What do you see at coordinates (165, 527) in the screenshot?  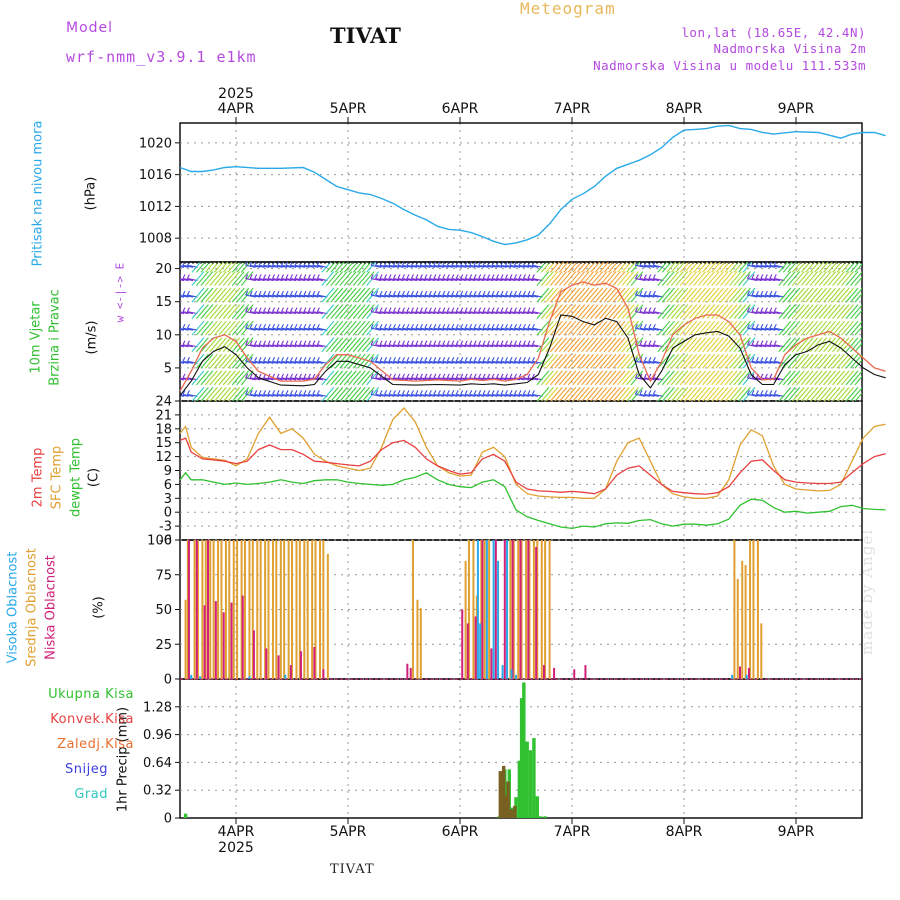 I see `ytick-label: -3` at bounding box center [165, 527].